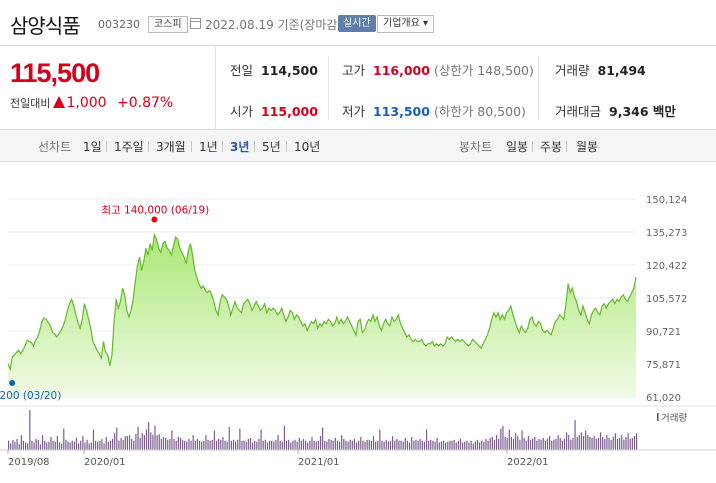  What do you see at coordinates (666, 299) in the screenshot?
I see `y-tick-label: 105,572` at bounding box center [666, 299].